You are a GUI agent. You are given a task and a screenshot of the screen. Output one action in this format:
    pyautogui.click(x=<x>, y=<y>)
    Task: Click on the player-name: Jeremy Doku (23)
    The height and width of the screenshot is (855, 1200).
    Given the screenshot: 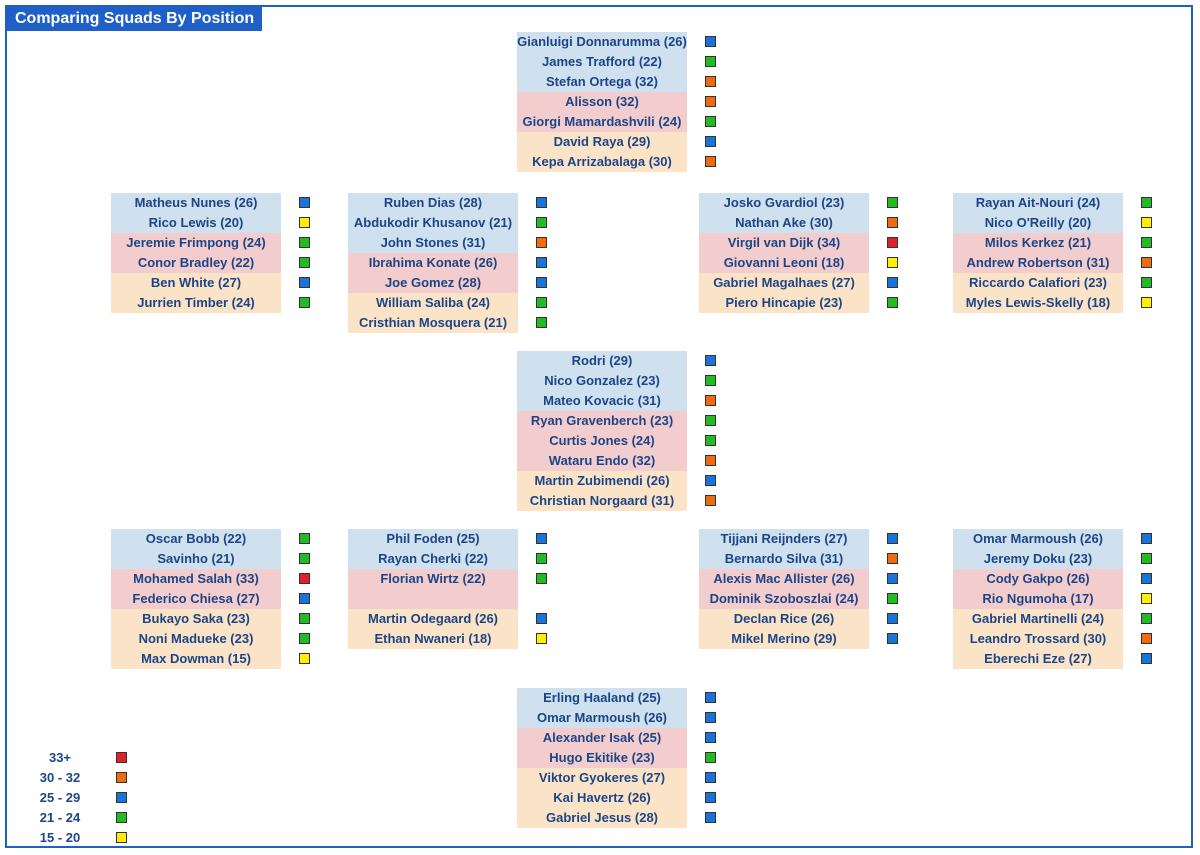 What is the action you would take?
    pyautogui.click(x=1038, y=559)
    